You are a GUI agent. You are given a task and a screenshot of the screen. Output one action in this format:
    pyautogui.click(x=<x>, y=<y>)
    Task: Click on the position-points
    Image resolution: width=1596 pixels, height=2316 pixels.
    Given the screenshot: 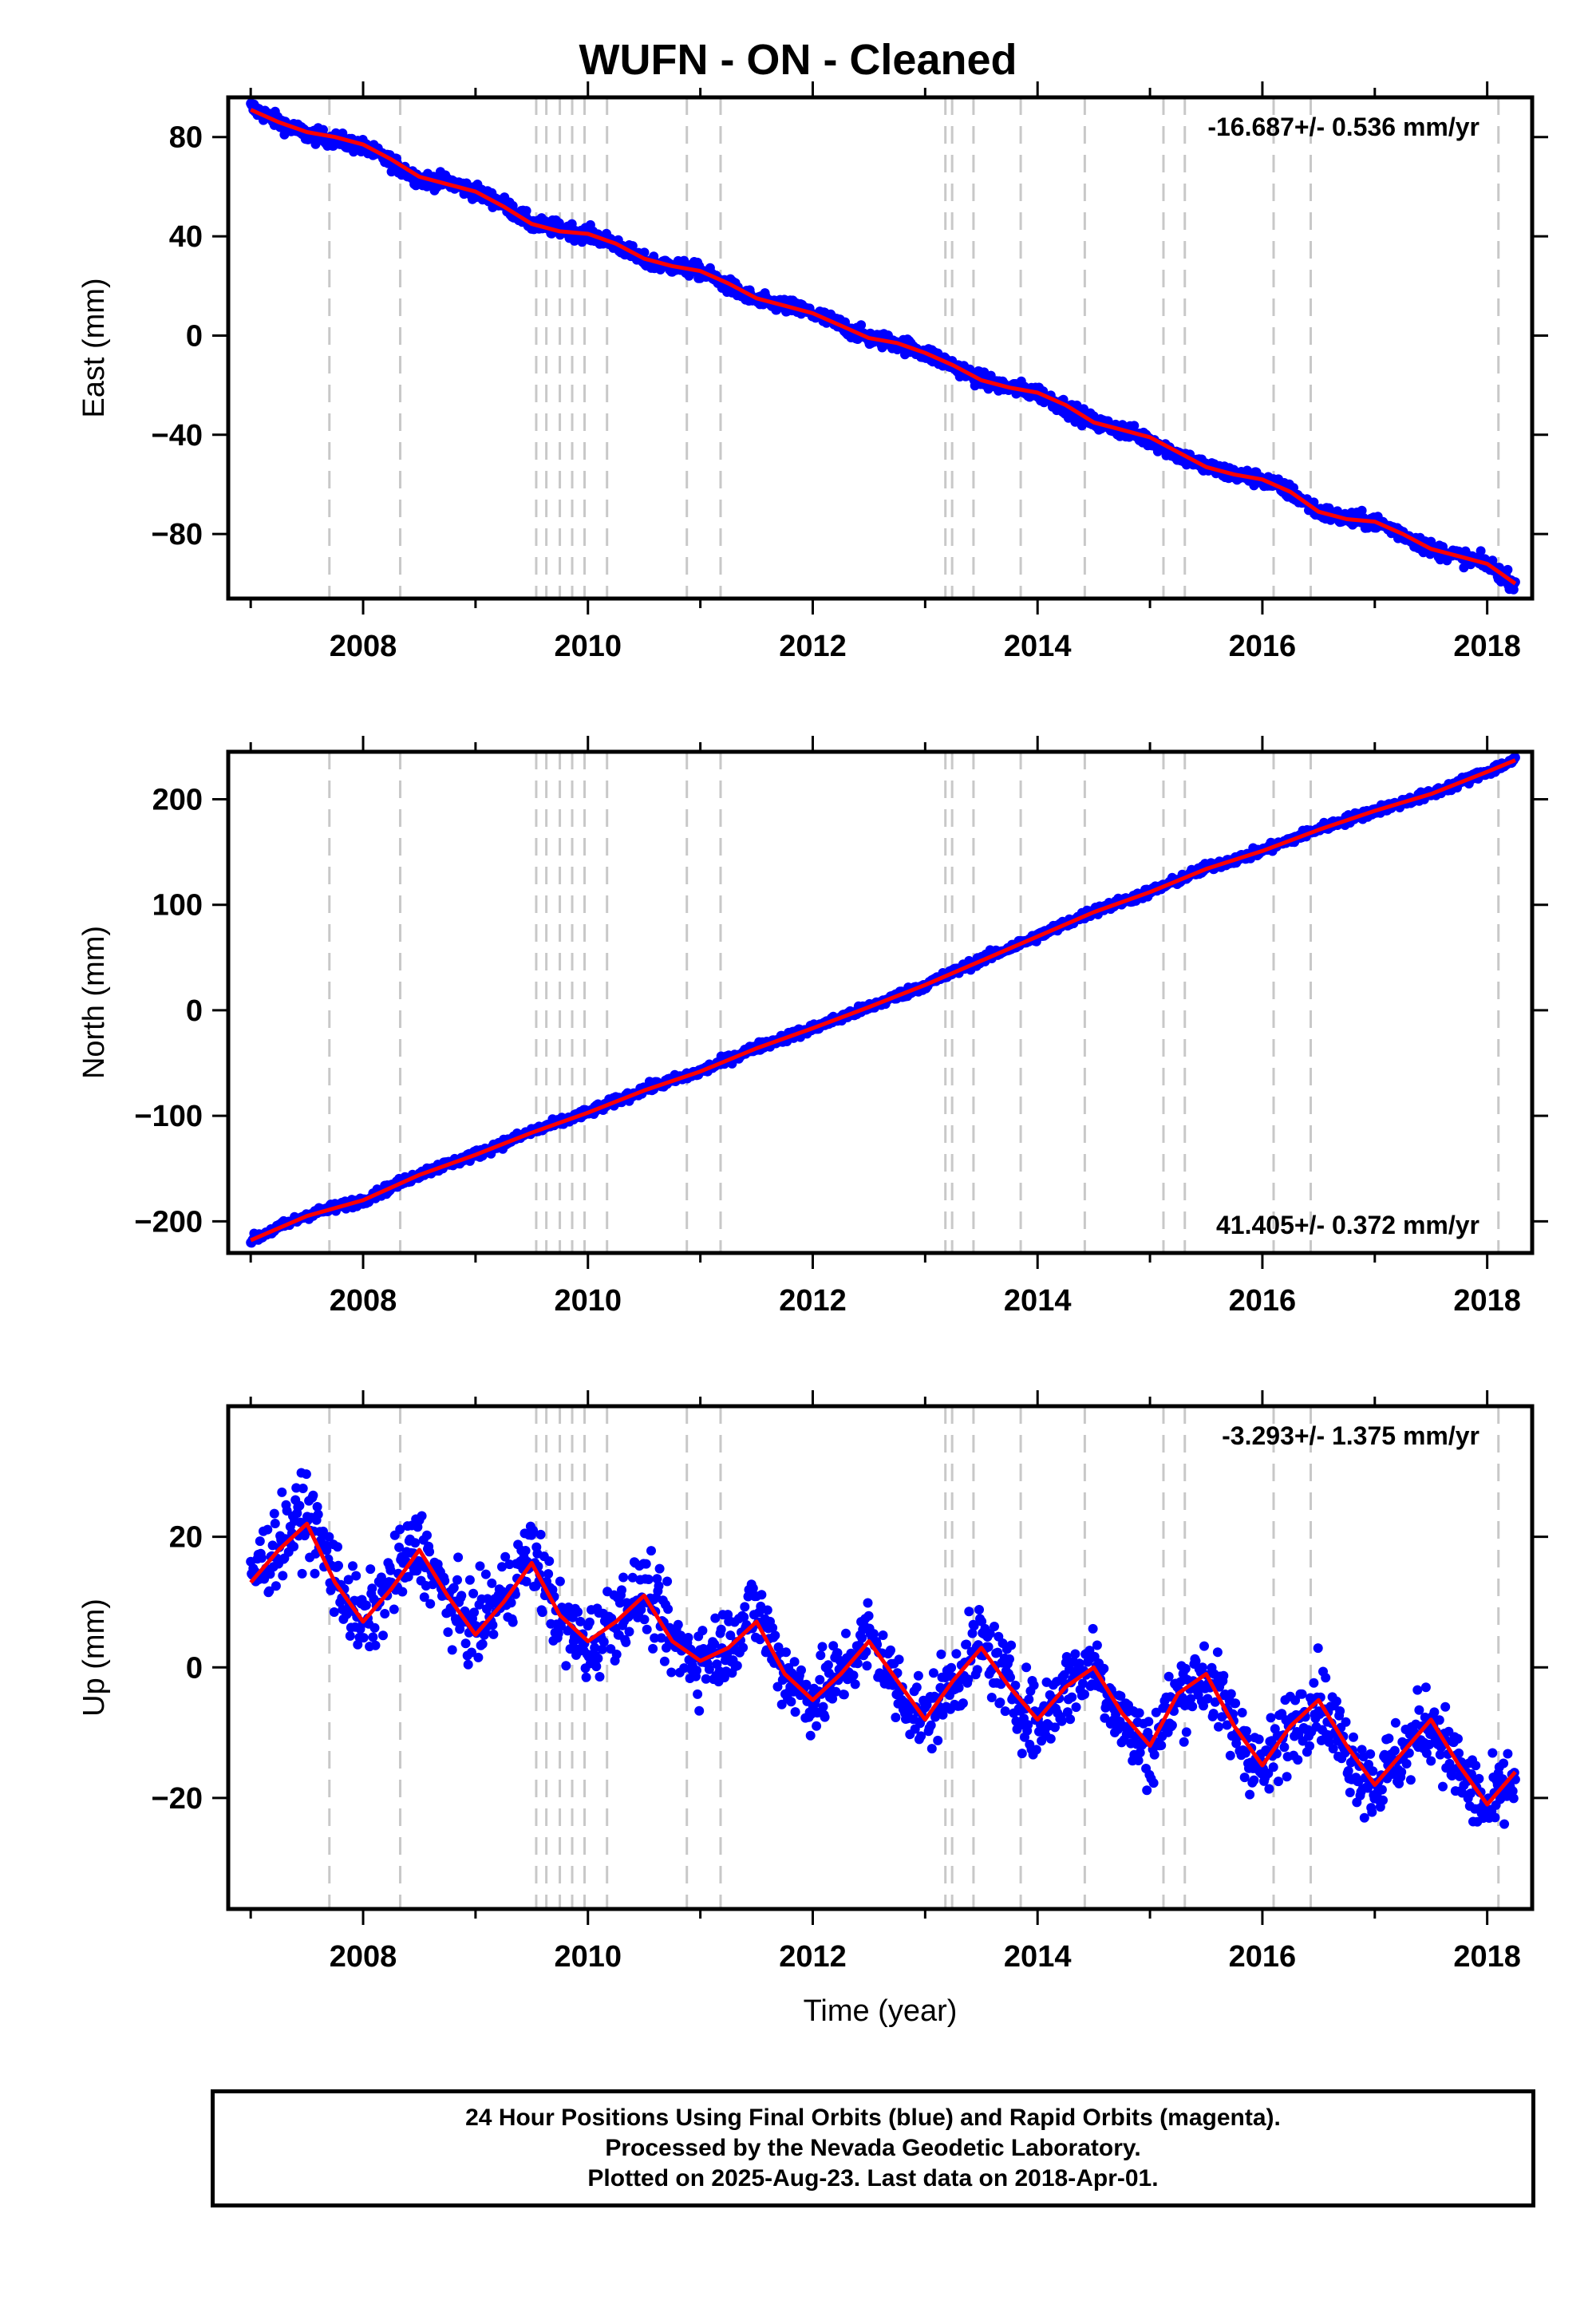 What is the action you would take?
    pyautogui.click(x=883, y=1648)
    